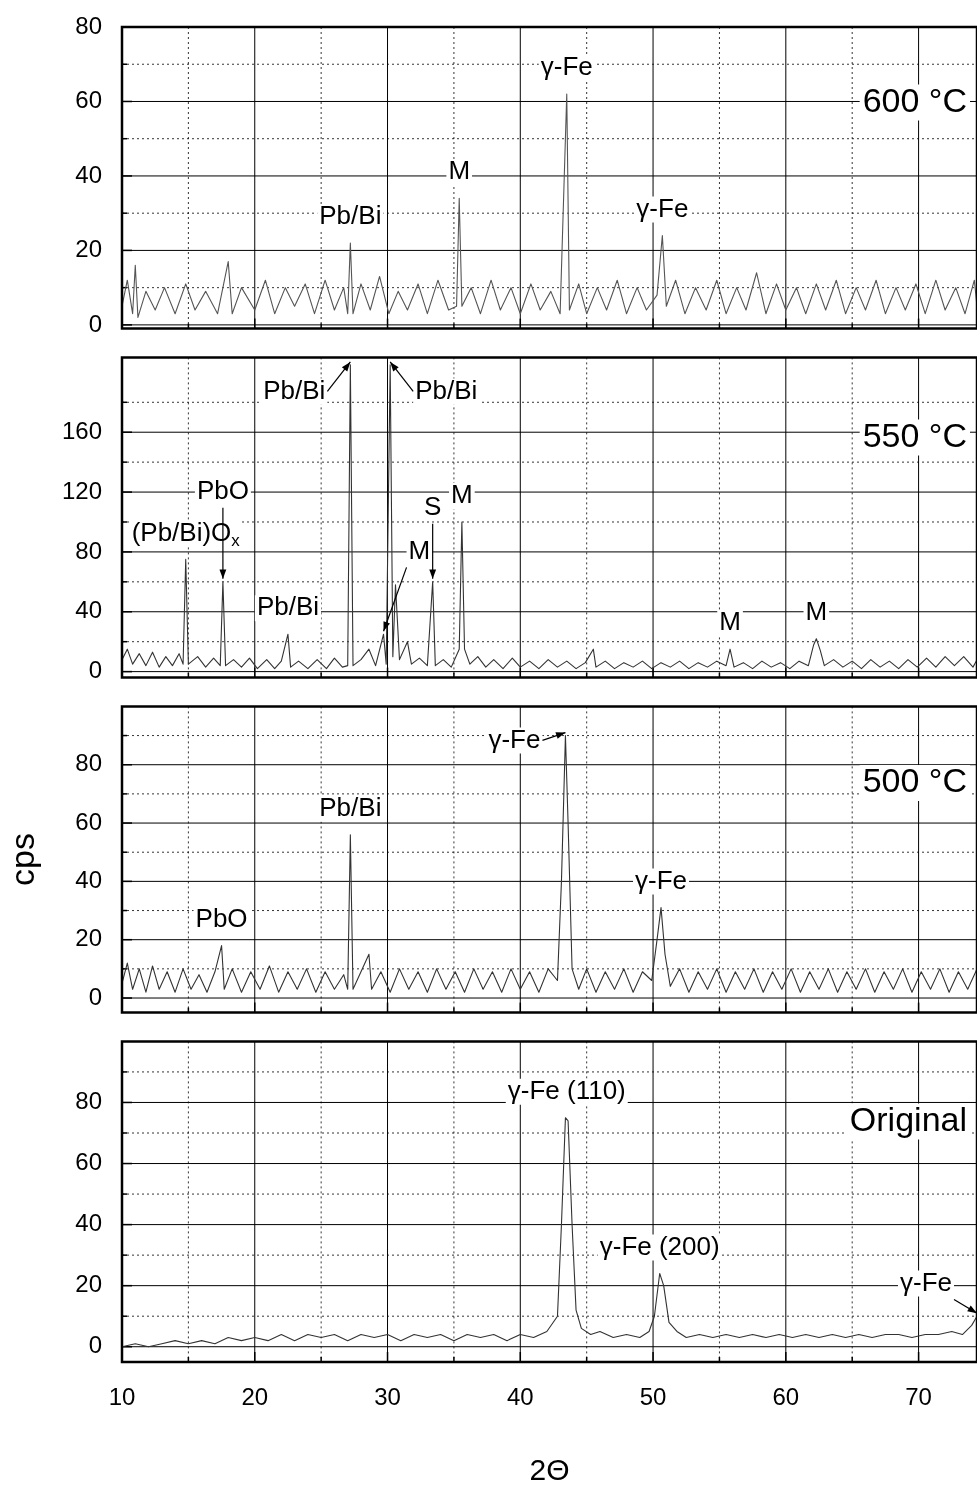 The image size is (977, 1494). Describe the element at coordinates (566, 1089) in the screenshot. I see `annotation: γ-Fe (110)` at that location.